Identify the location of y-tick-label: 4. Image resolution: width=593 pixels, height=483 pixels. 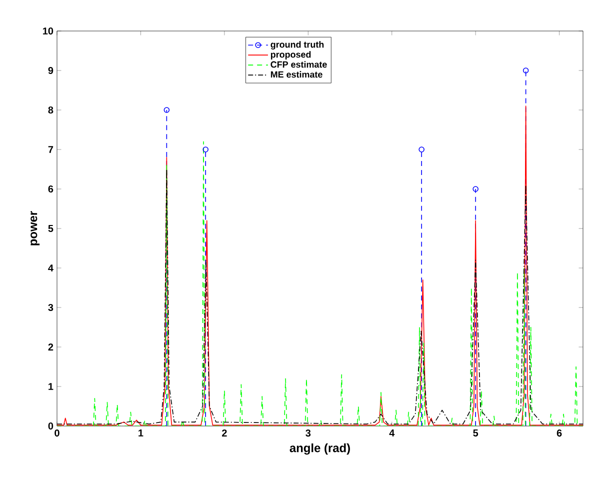
(51, 268).